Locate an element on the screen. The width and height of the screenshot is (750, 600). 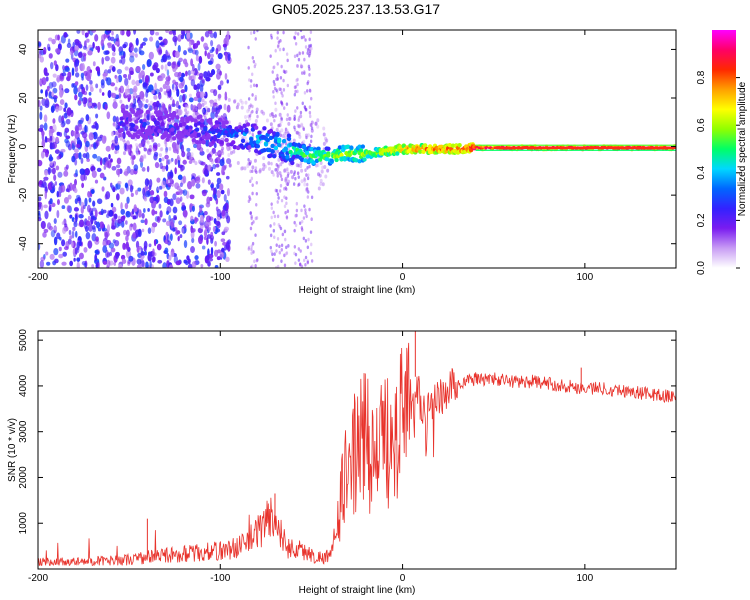
snr-x-tick-label: -100 is located at coordinates (220, 578).